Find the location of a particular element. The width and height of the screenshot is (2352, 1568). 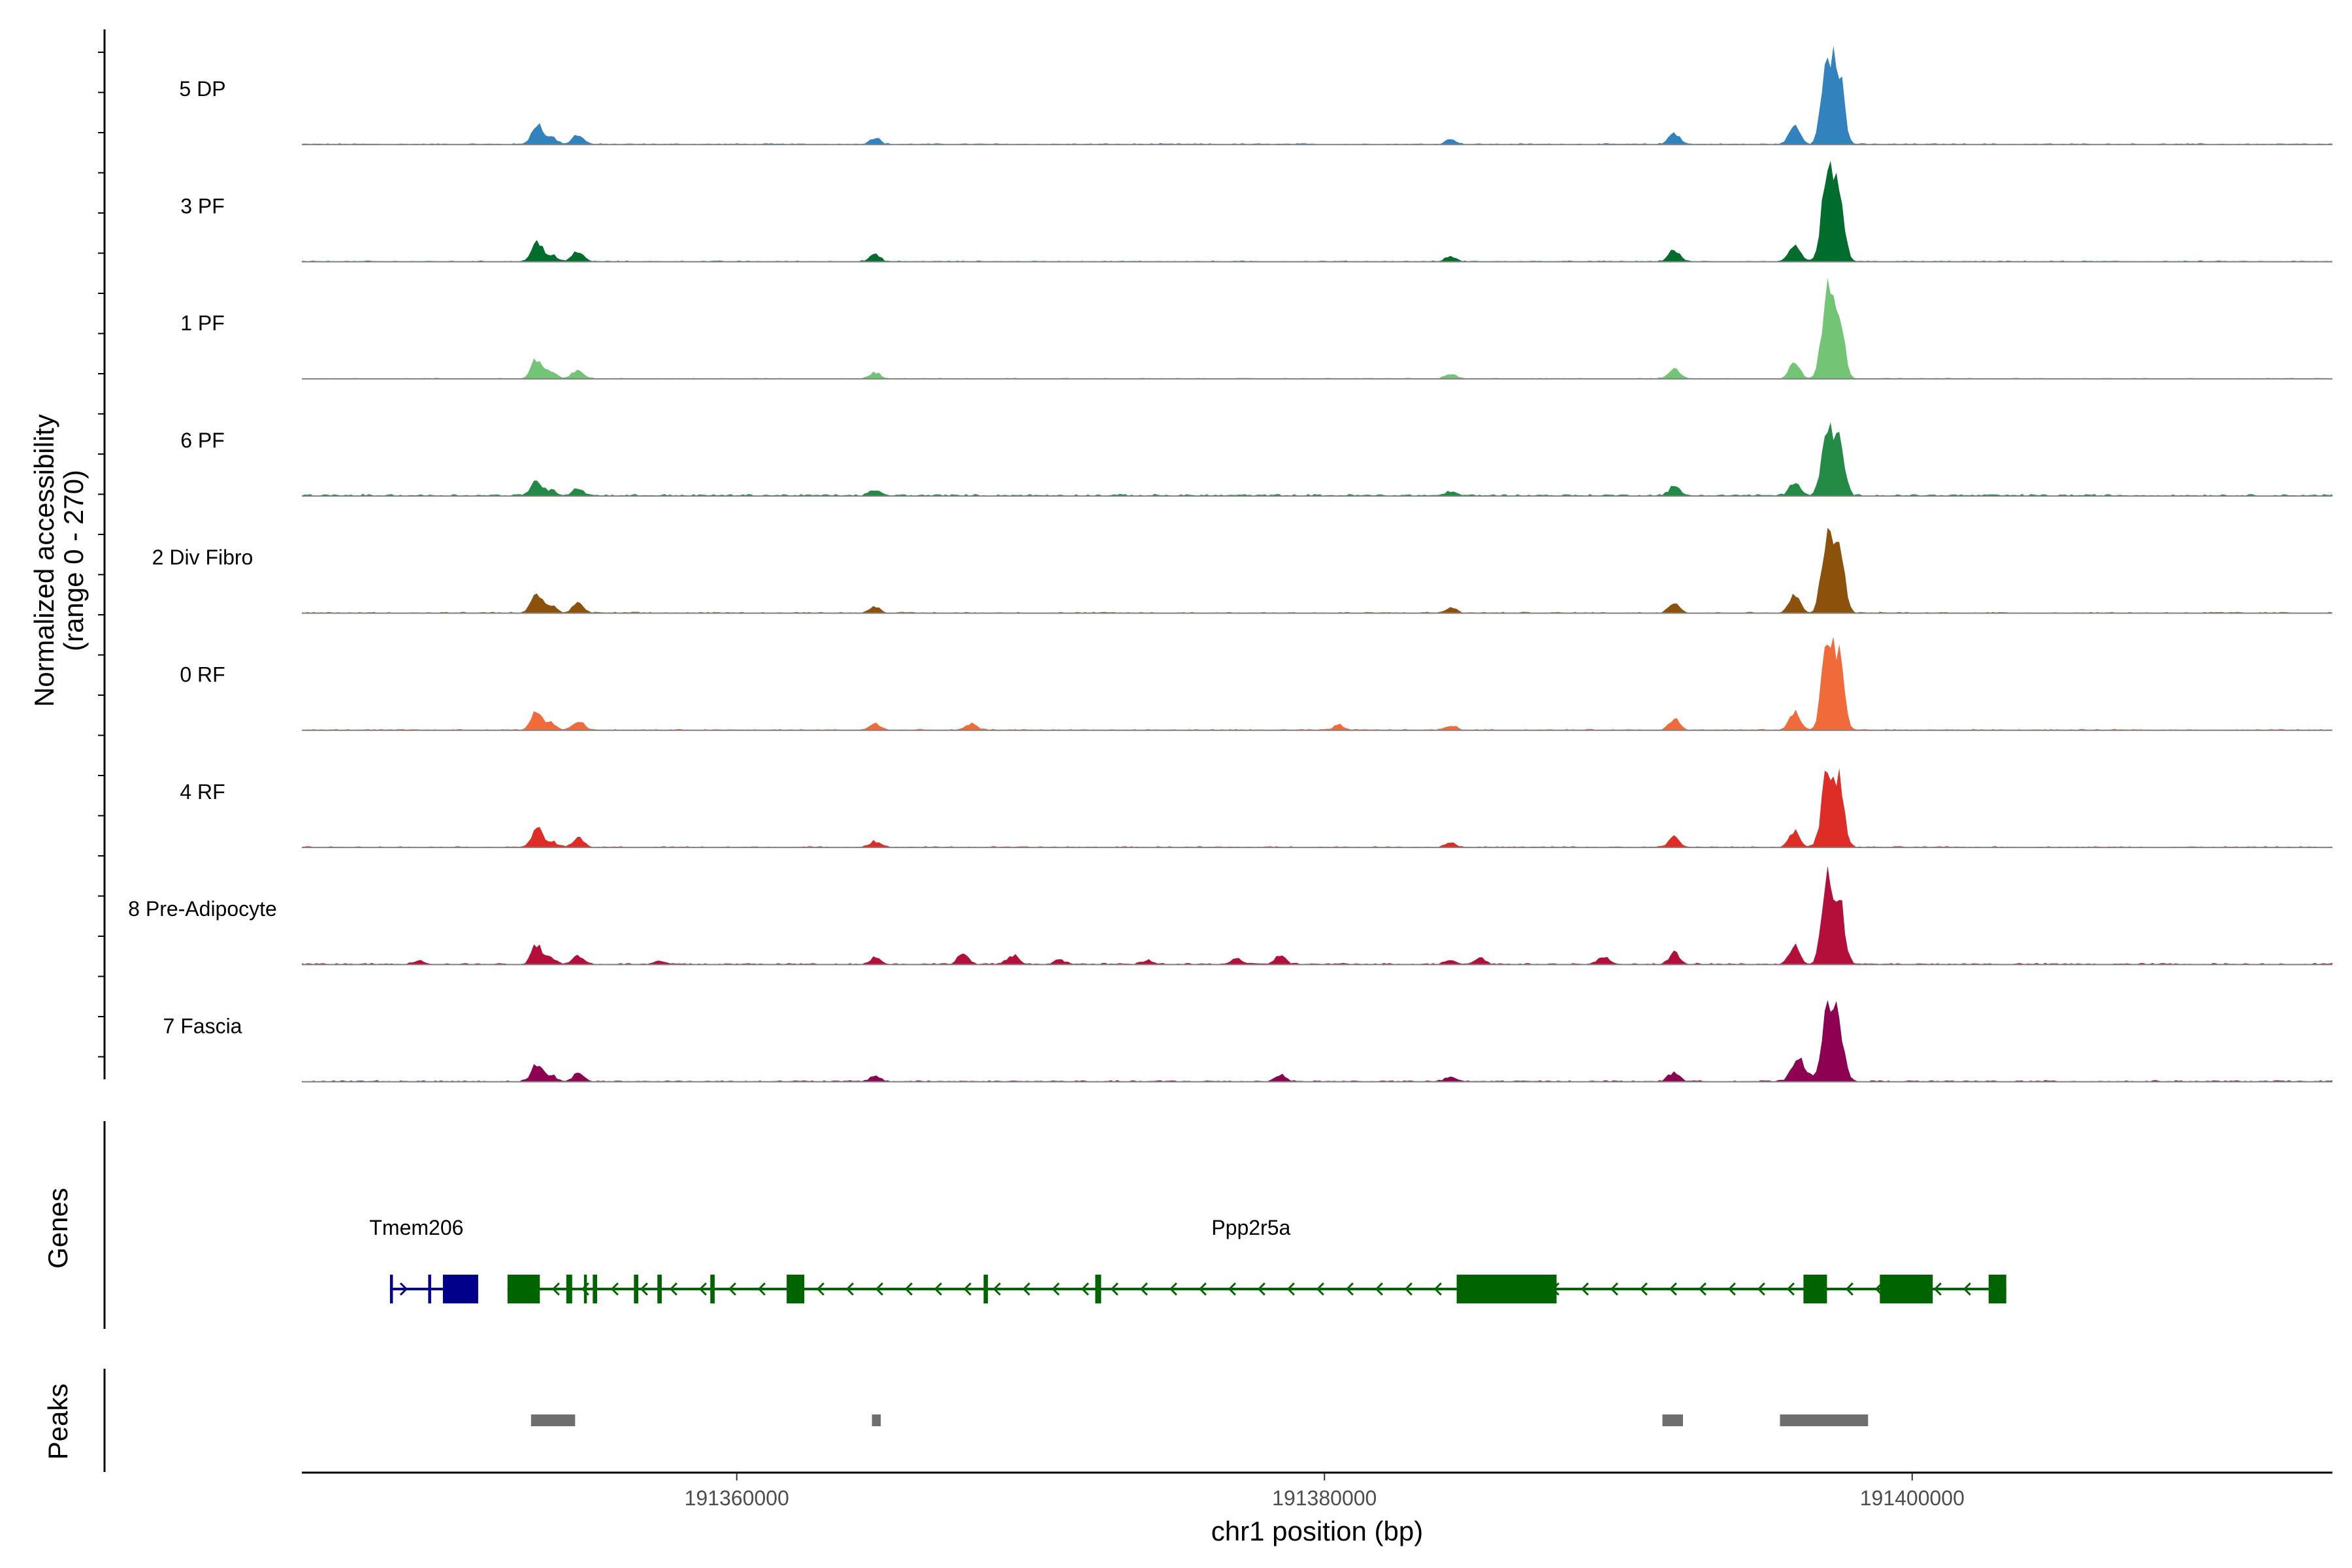

y-axis-title-line1: Normalized accessibility is located at coordinates (44, 560).